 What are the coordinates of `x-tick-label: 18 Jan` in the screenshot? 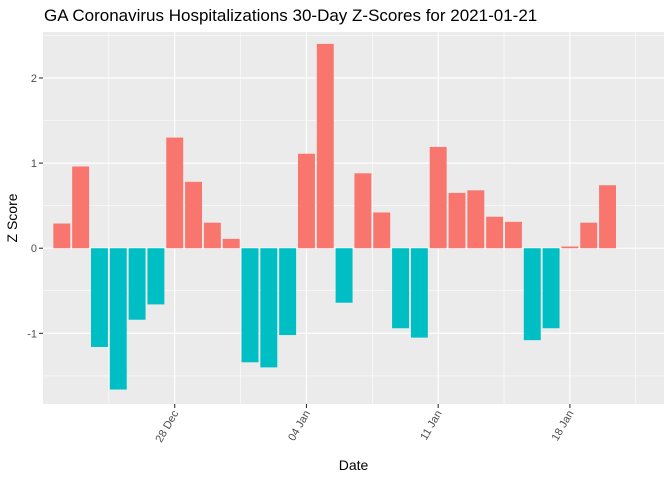 It's located at (563, 426).